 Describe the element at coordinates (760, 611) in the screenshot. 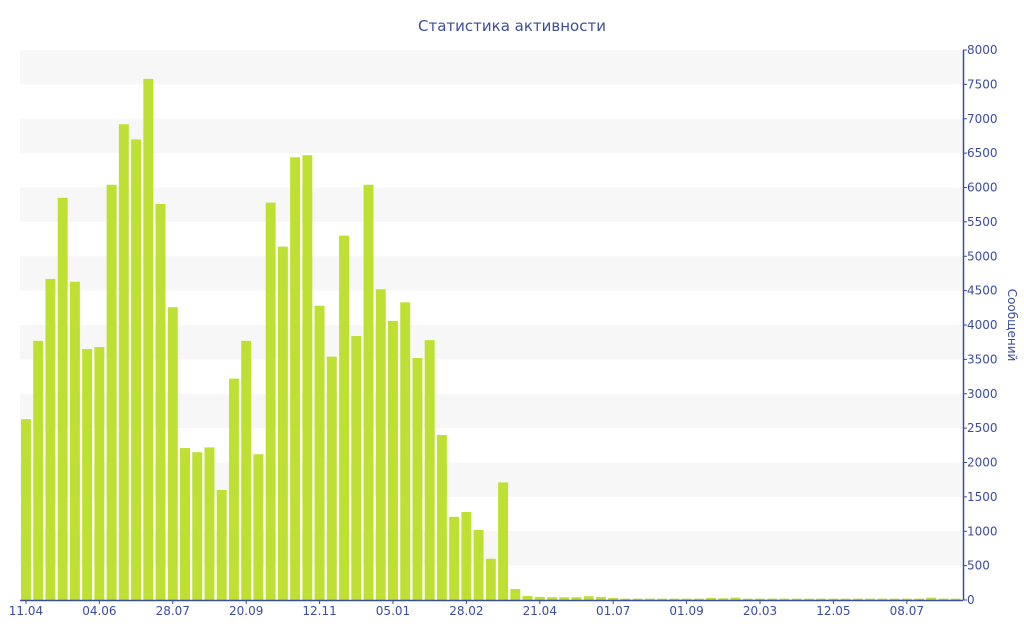

I see `x-tick-label: 20.03` at that location.